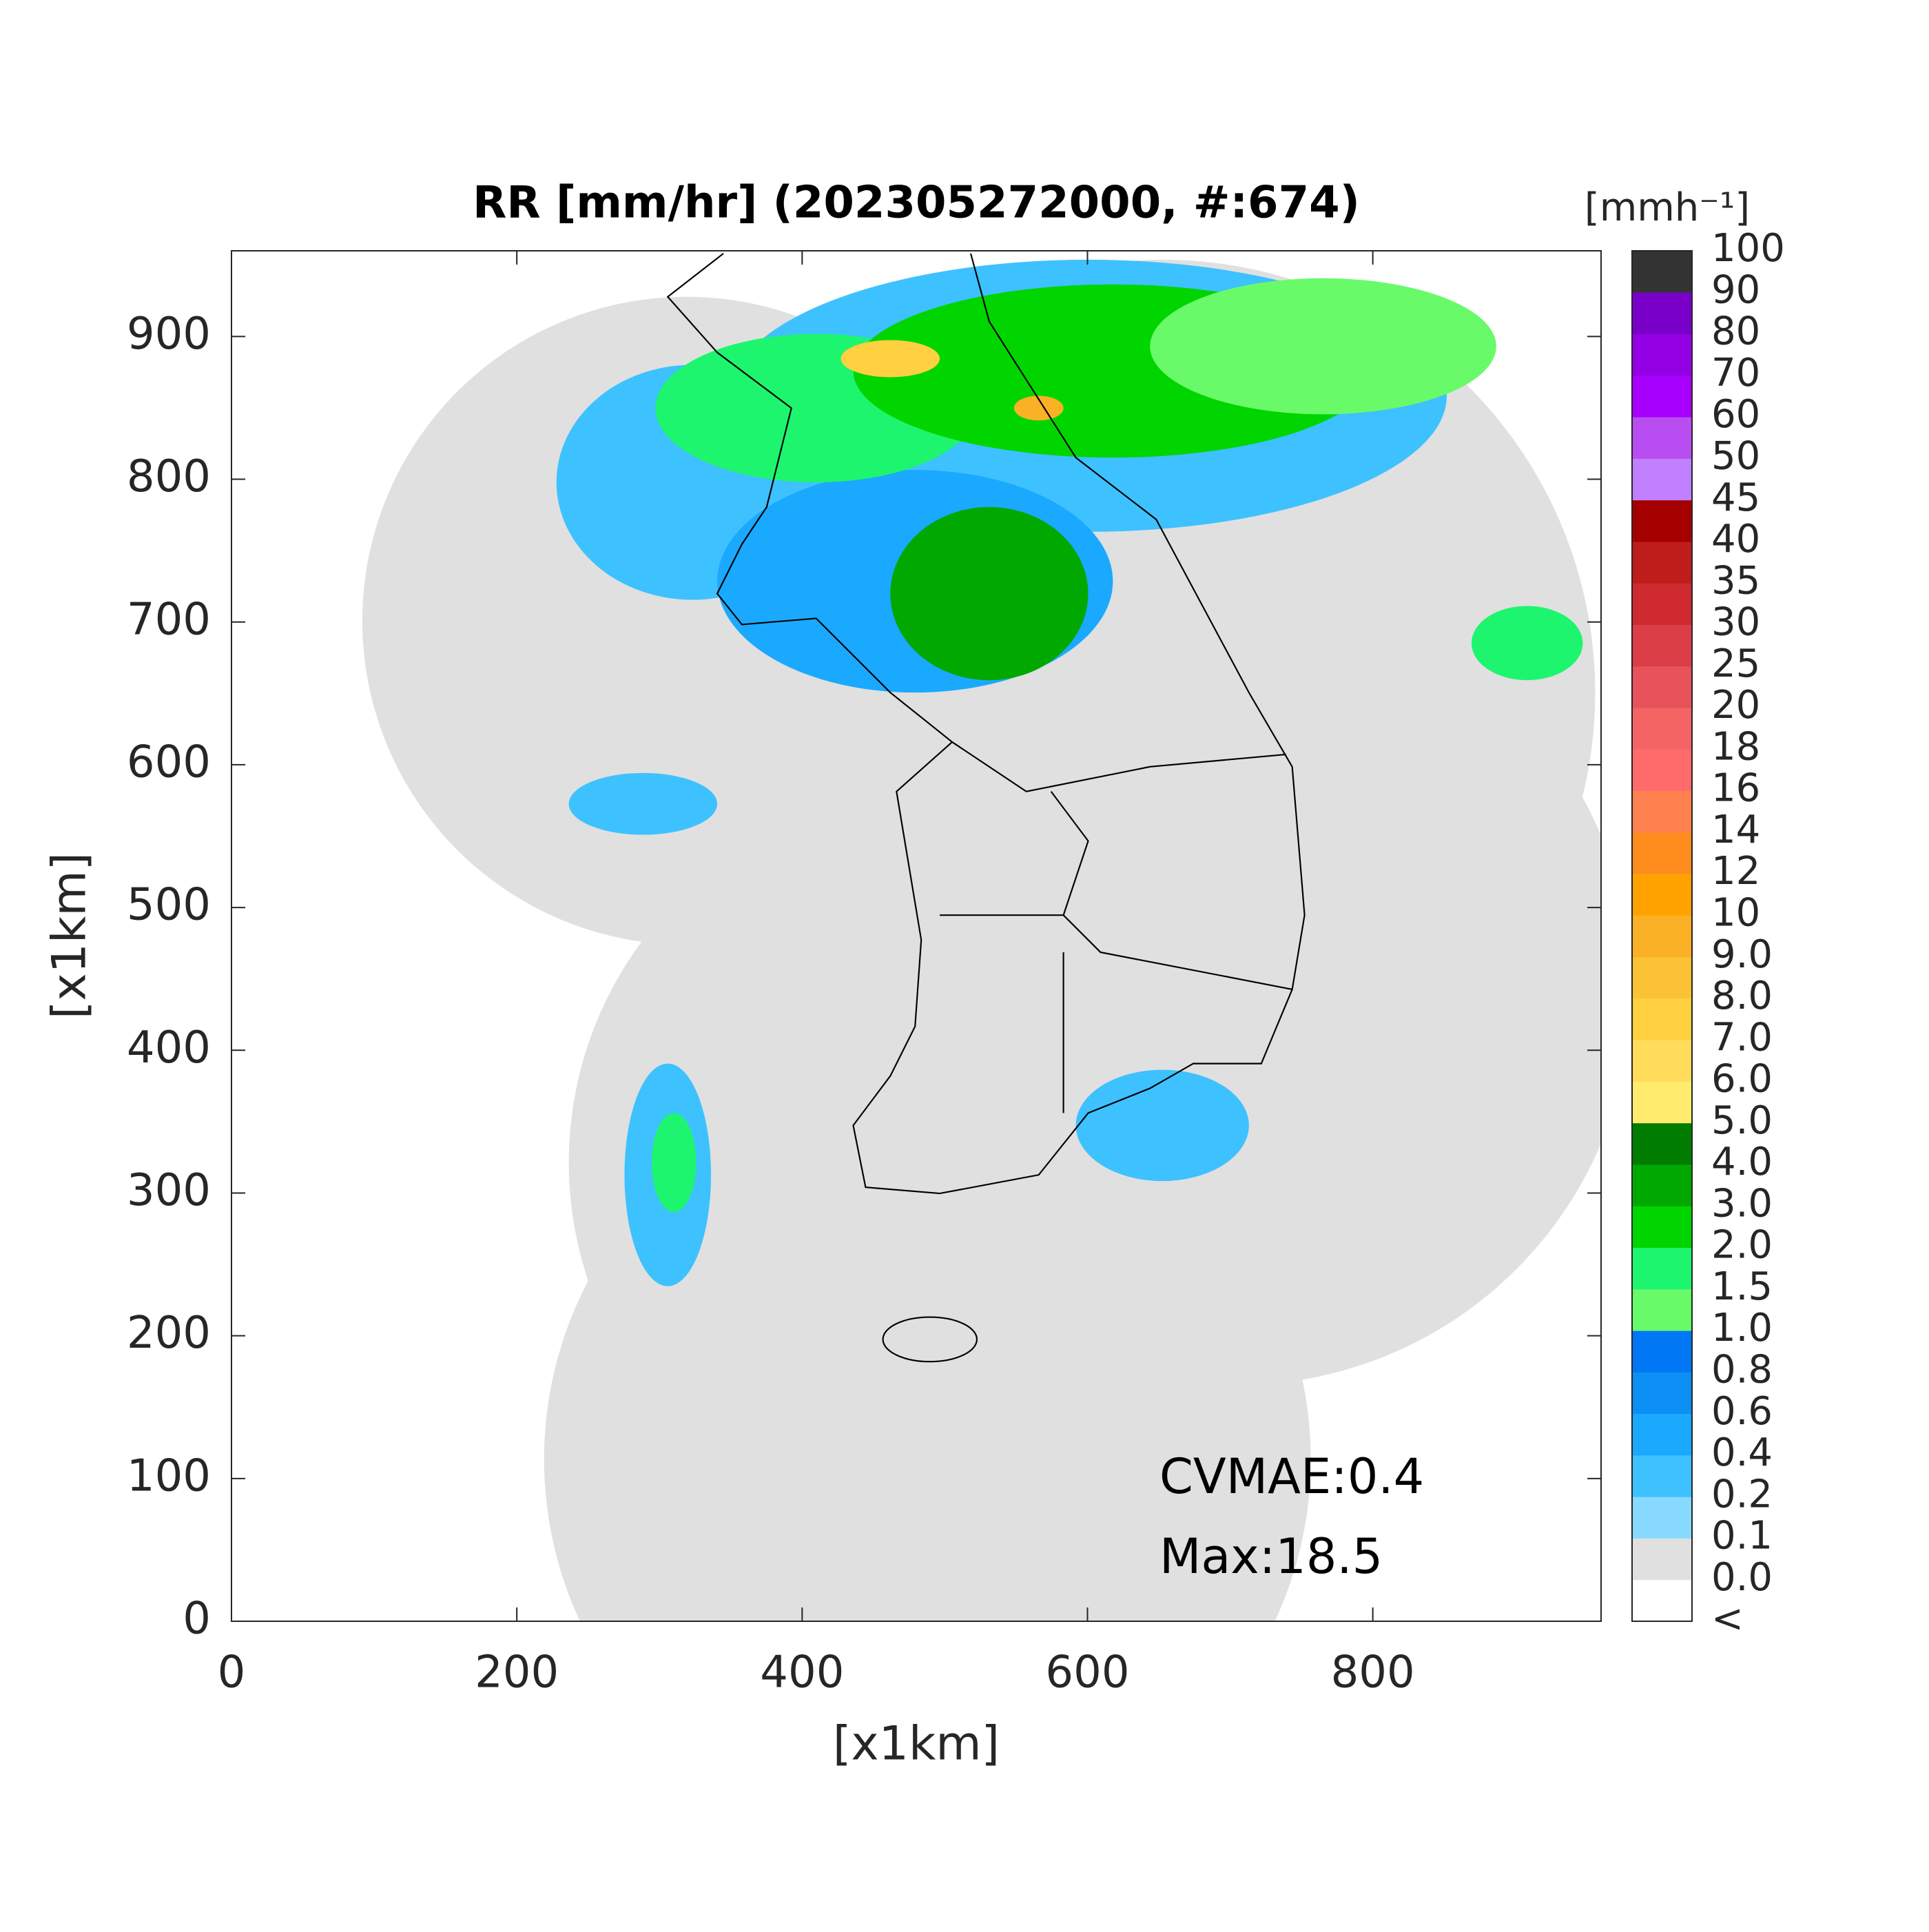 This screenshot has height=1932, width=1929. What do you see at coordinates (1742, 1370) in the screenshot?
I see `colorbar-label: 0.8` at bounding box center [1742, 1370].